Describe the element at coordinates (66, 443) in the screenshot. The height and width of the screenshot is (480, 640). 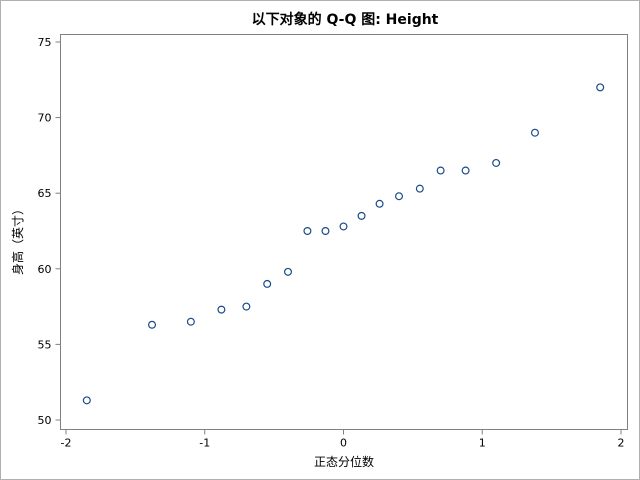
I see `x-tick-label: -2` at that location.